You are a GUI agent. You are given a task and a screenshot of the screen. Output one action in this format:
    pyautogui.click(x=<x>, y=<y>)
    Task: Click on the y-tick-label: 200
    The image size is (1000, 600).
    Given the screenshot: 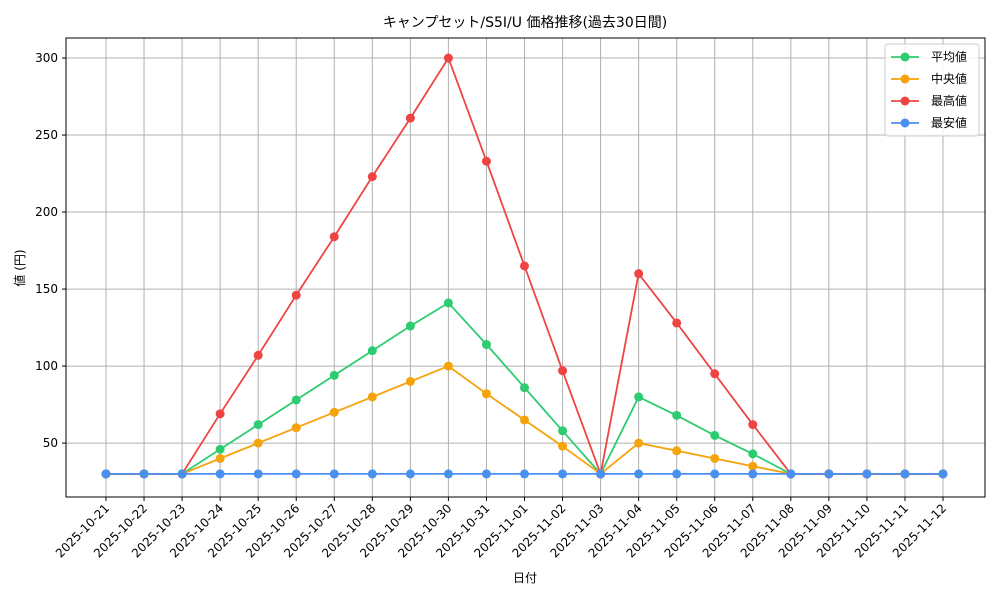 What is the action you would take?
    pyautogui.click(x=46, y=212)
    